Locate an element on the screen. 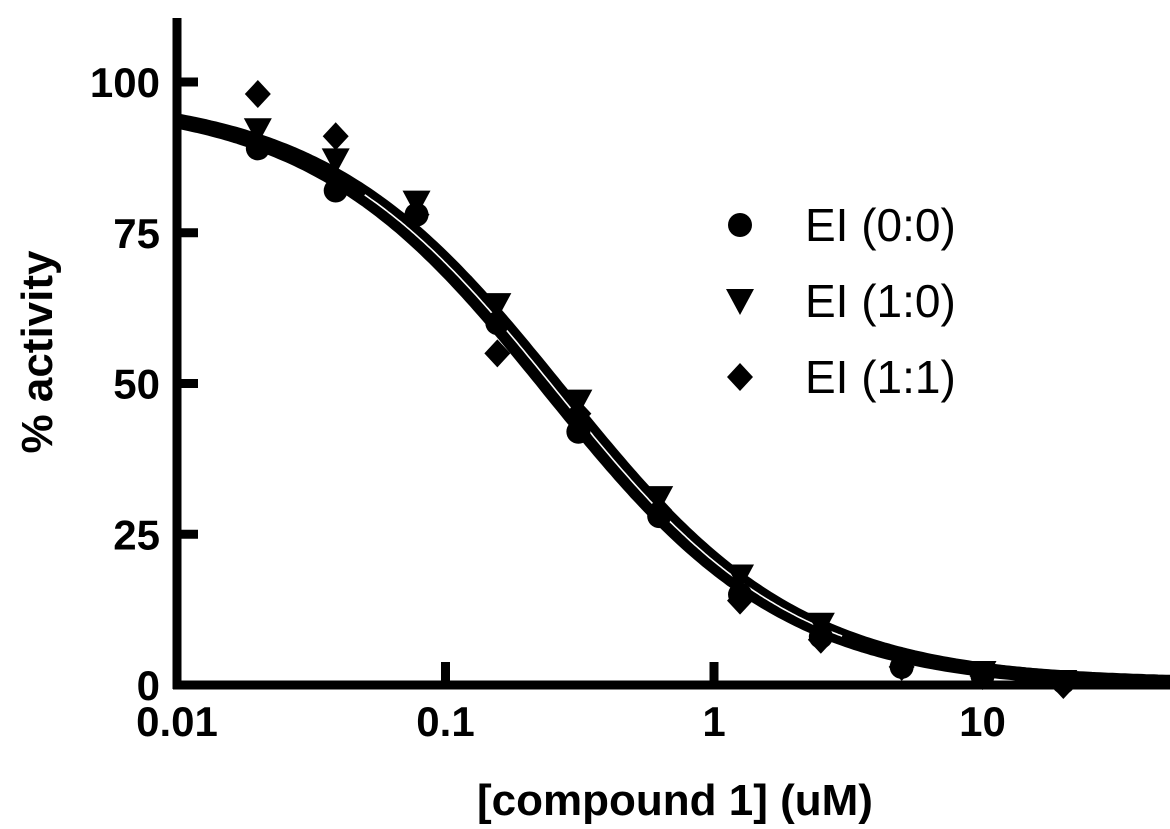 This screenshot has width=1170, height=829. y-tick-label: 75 is located at coordinates (136, 233).